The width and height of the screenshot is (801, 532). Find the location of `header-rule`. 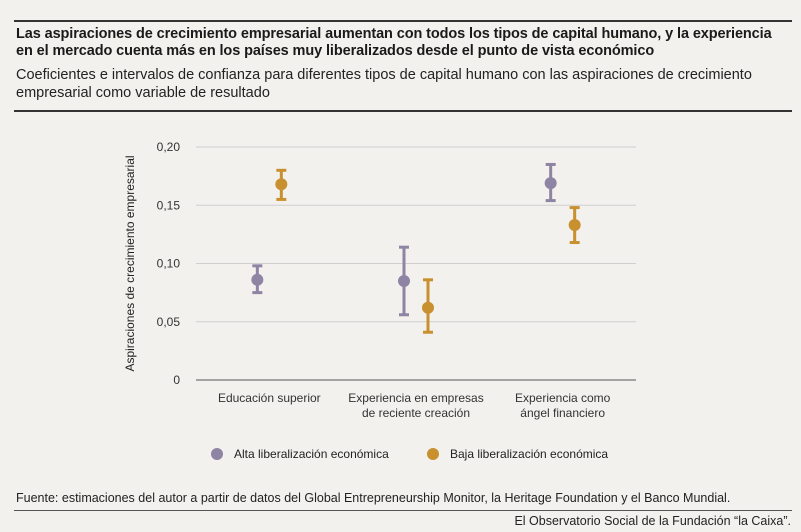

header-rule is located at coordinates (403, 111).